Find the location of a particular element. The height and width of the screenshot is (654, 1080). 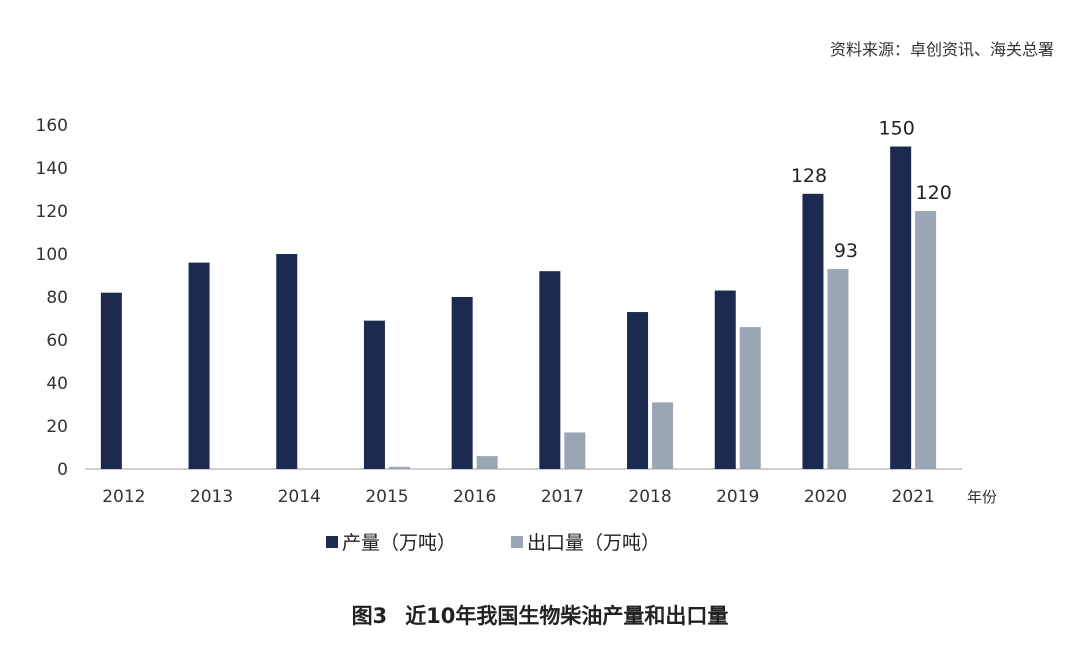

x-axis-unit: 年份 is located at coordinates (982, 497).